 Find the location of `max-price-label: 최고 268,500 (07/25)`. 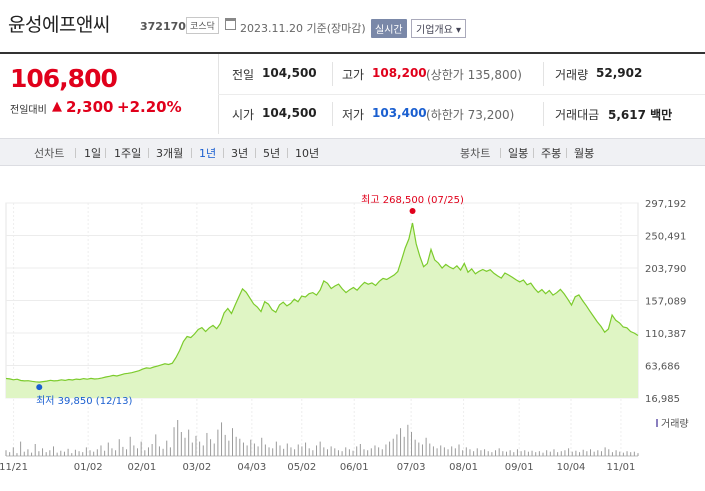

max-price-label: 최고 268,500 (07/25) is located at coordinates (412, 200).